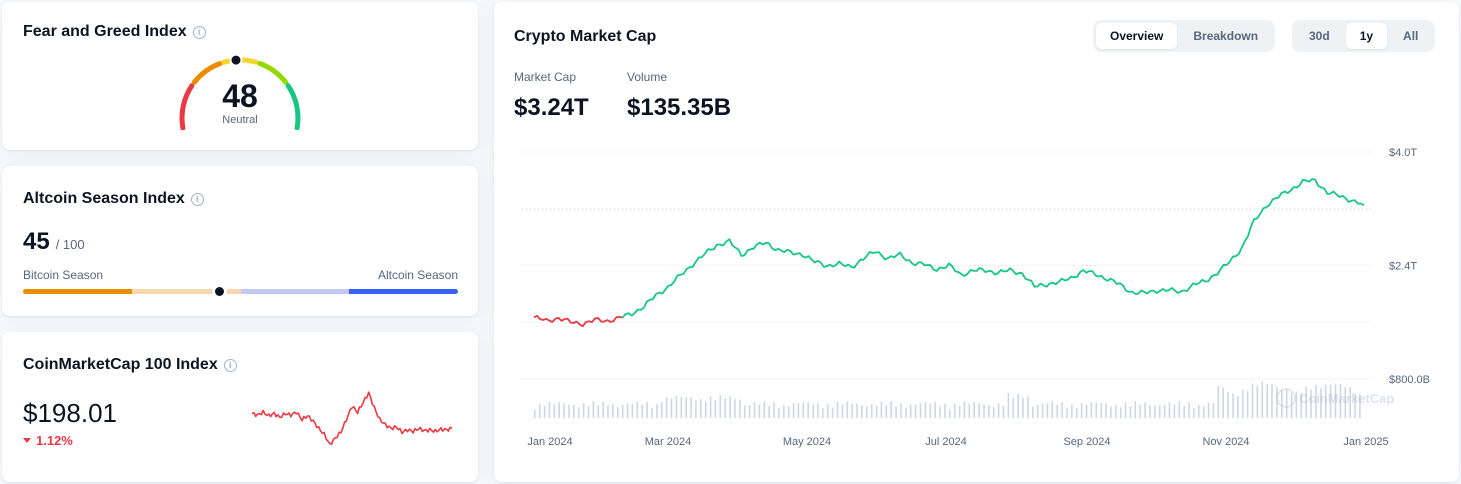  Describe the element at coordinates (1286, 398) in the screenshot. I see `cmc-logo-icon` at that location.